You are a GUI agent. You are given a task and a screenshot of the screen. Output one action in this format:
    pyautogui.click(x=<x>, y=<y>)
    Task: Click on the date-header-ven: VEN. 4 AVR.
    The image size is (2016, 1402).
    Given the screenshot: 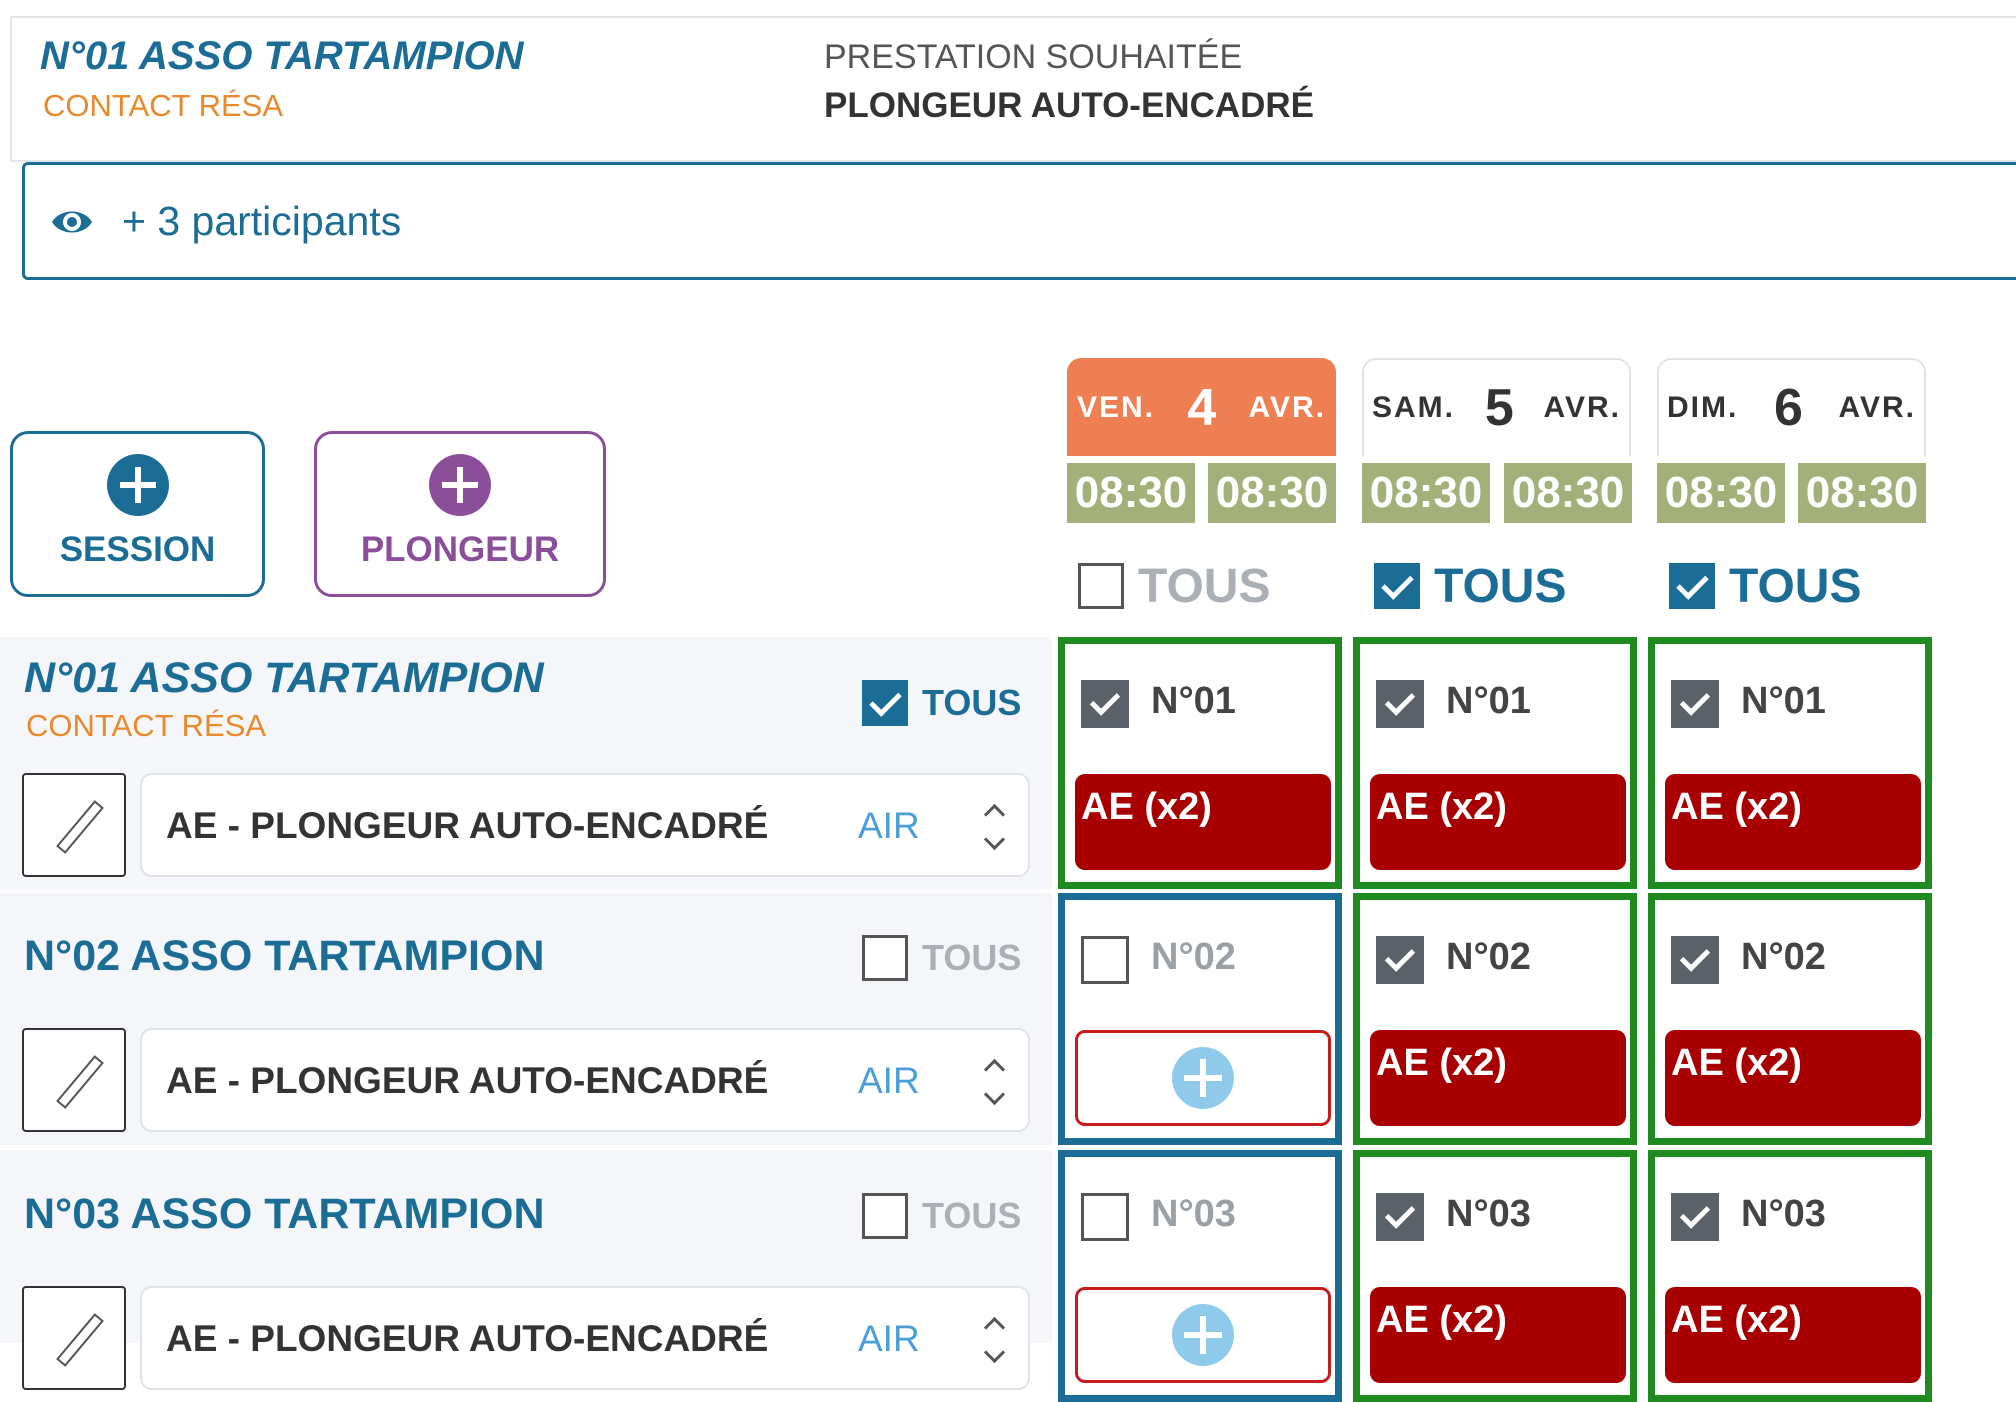 What is the action you would take?
    pyautogui.click(x=1201, y=407)
    